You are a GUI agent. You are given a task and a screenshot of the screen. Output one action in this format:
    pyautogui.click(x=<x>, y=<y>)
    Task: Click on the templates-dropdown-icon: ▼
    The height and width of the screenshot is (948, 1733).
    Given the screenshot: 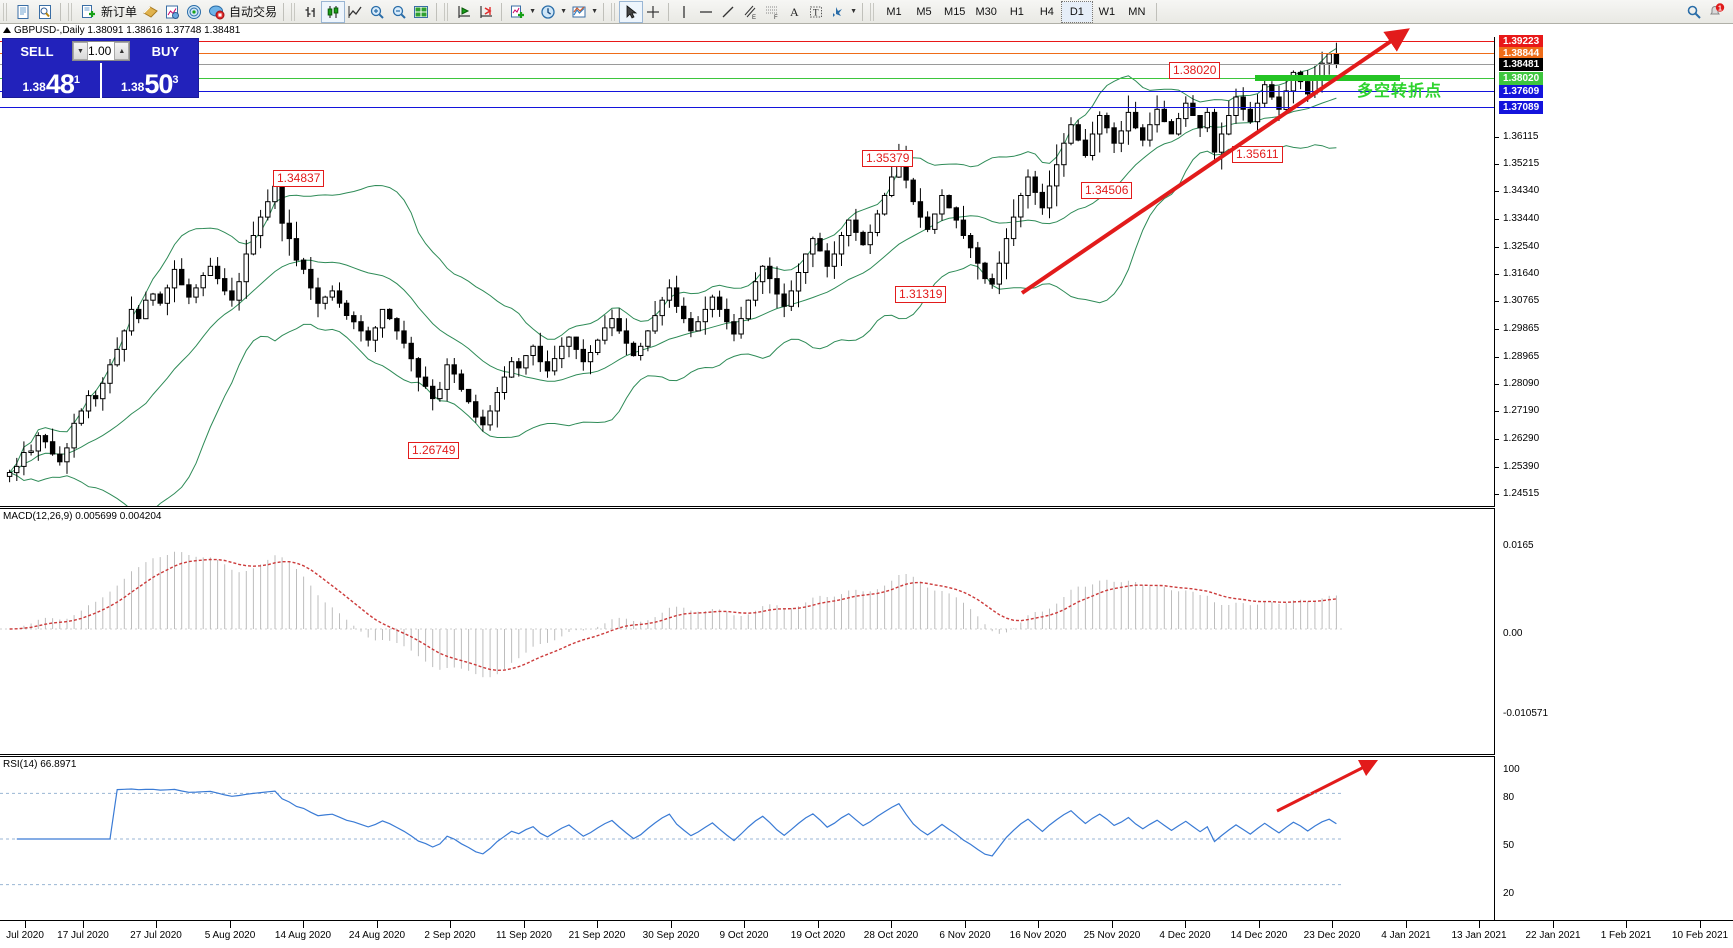 What is the action you would take?
    pyautogui.click(x=594, y=11)
    